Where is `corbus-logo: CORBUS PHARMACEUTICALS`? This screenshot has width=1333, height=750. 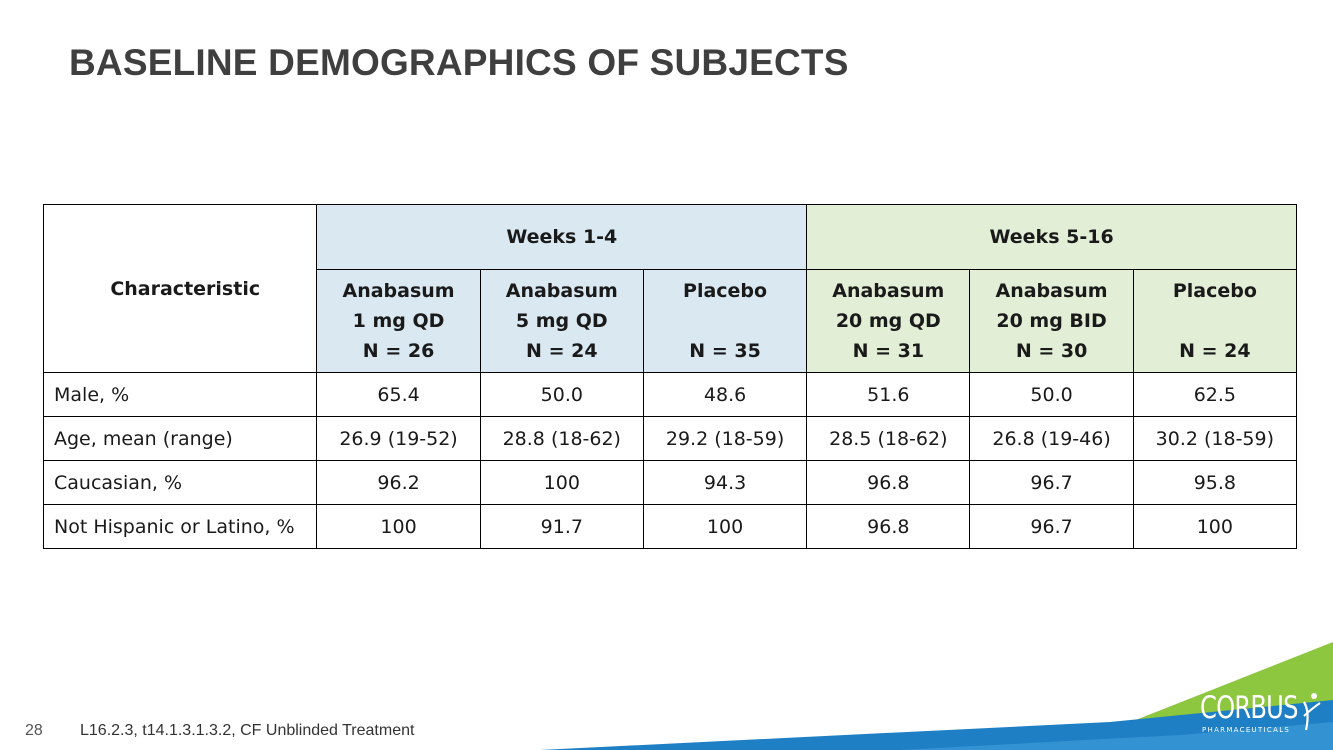
corbus-logo: CORBUS PHARMACEUTICALS is located at coordinates (1262, 714).